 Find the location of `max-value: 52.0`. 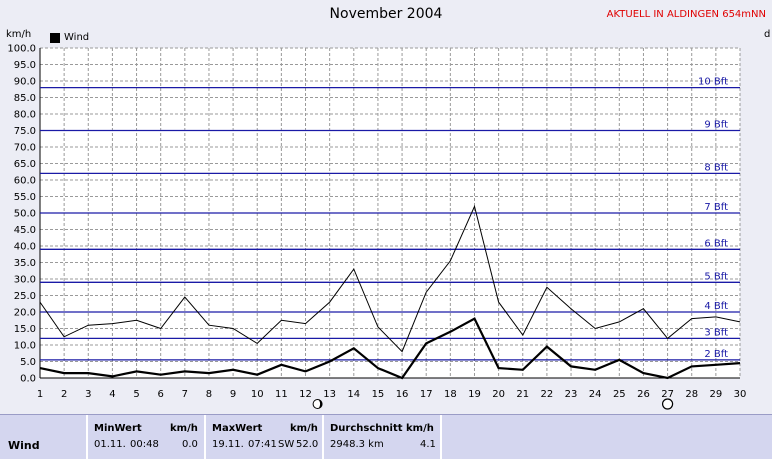

max-value: 52.0 is located at coordinates (307, 444).